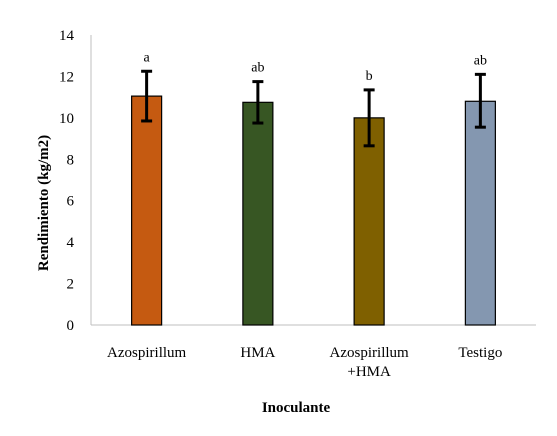 Image resolution: width=557 pixels, height=436 pixels. What do you see at coordinates (44, 203) in the screenshot?
I see `y-axis-title: Rendimiento (kg/m2)` at bounding box center [44, 203].